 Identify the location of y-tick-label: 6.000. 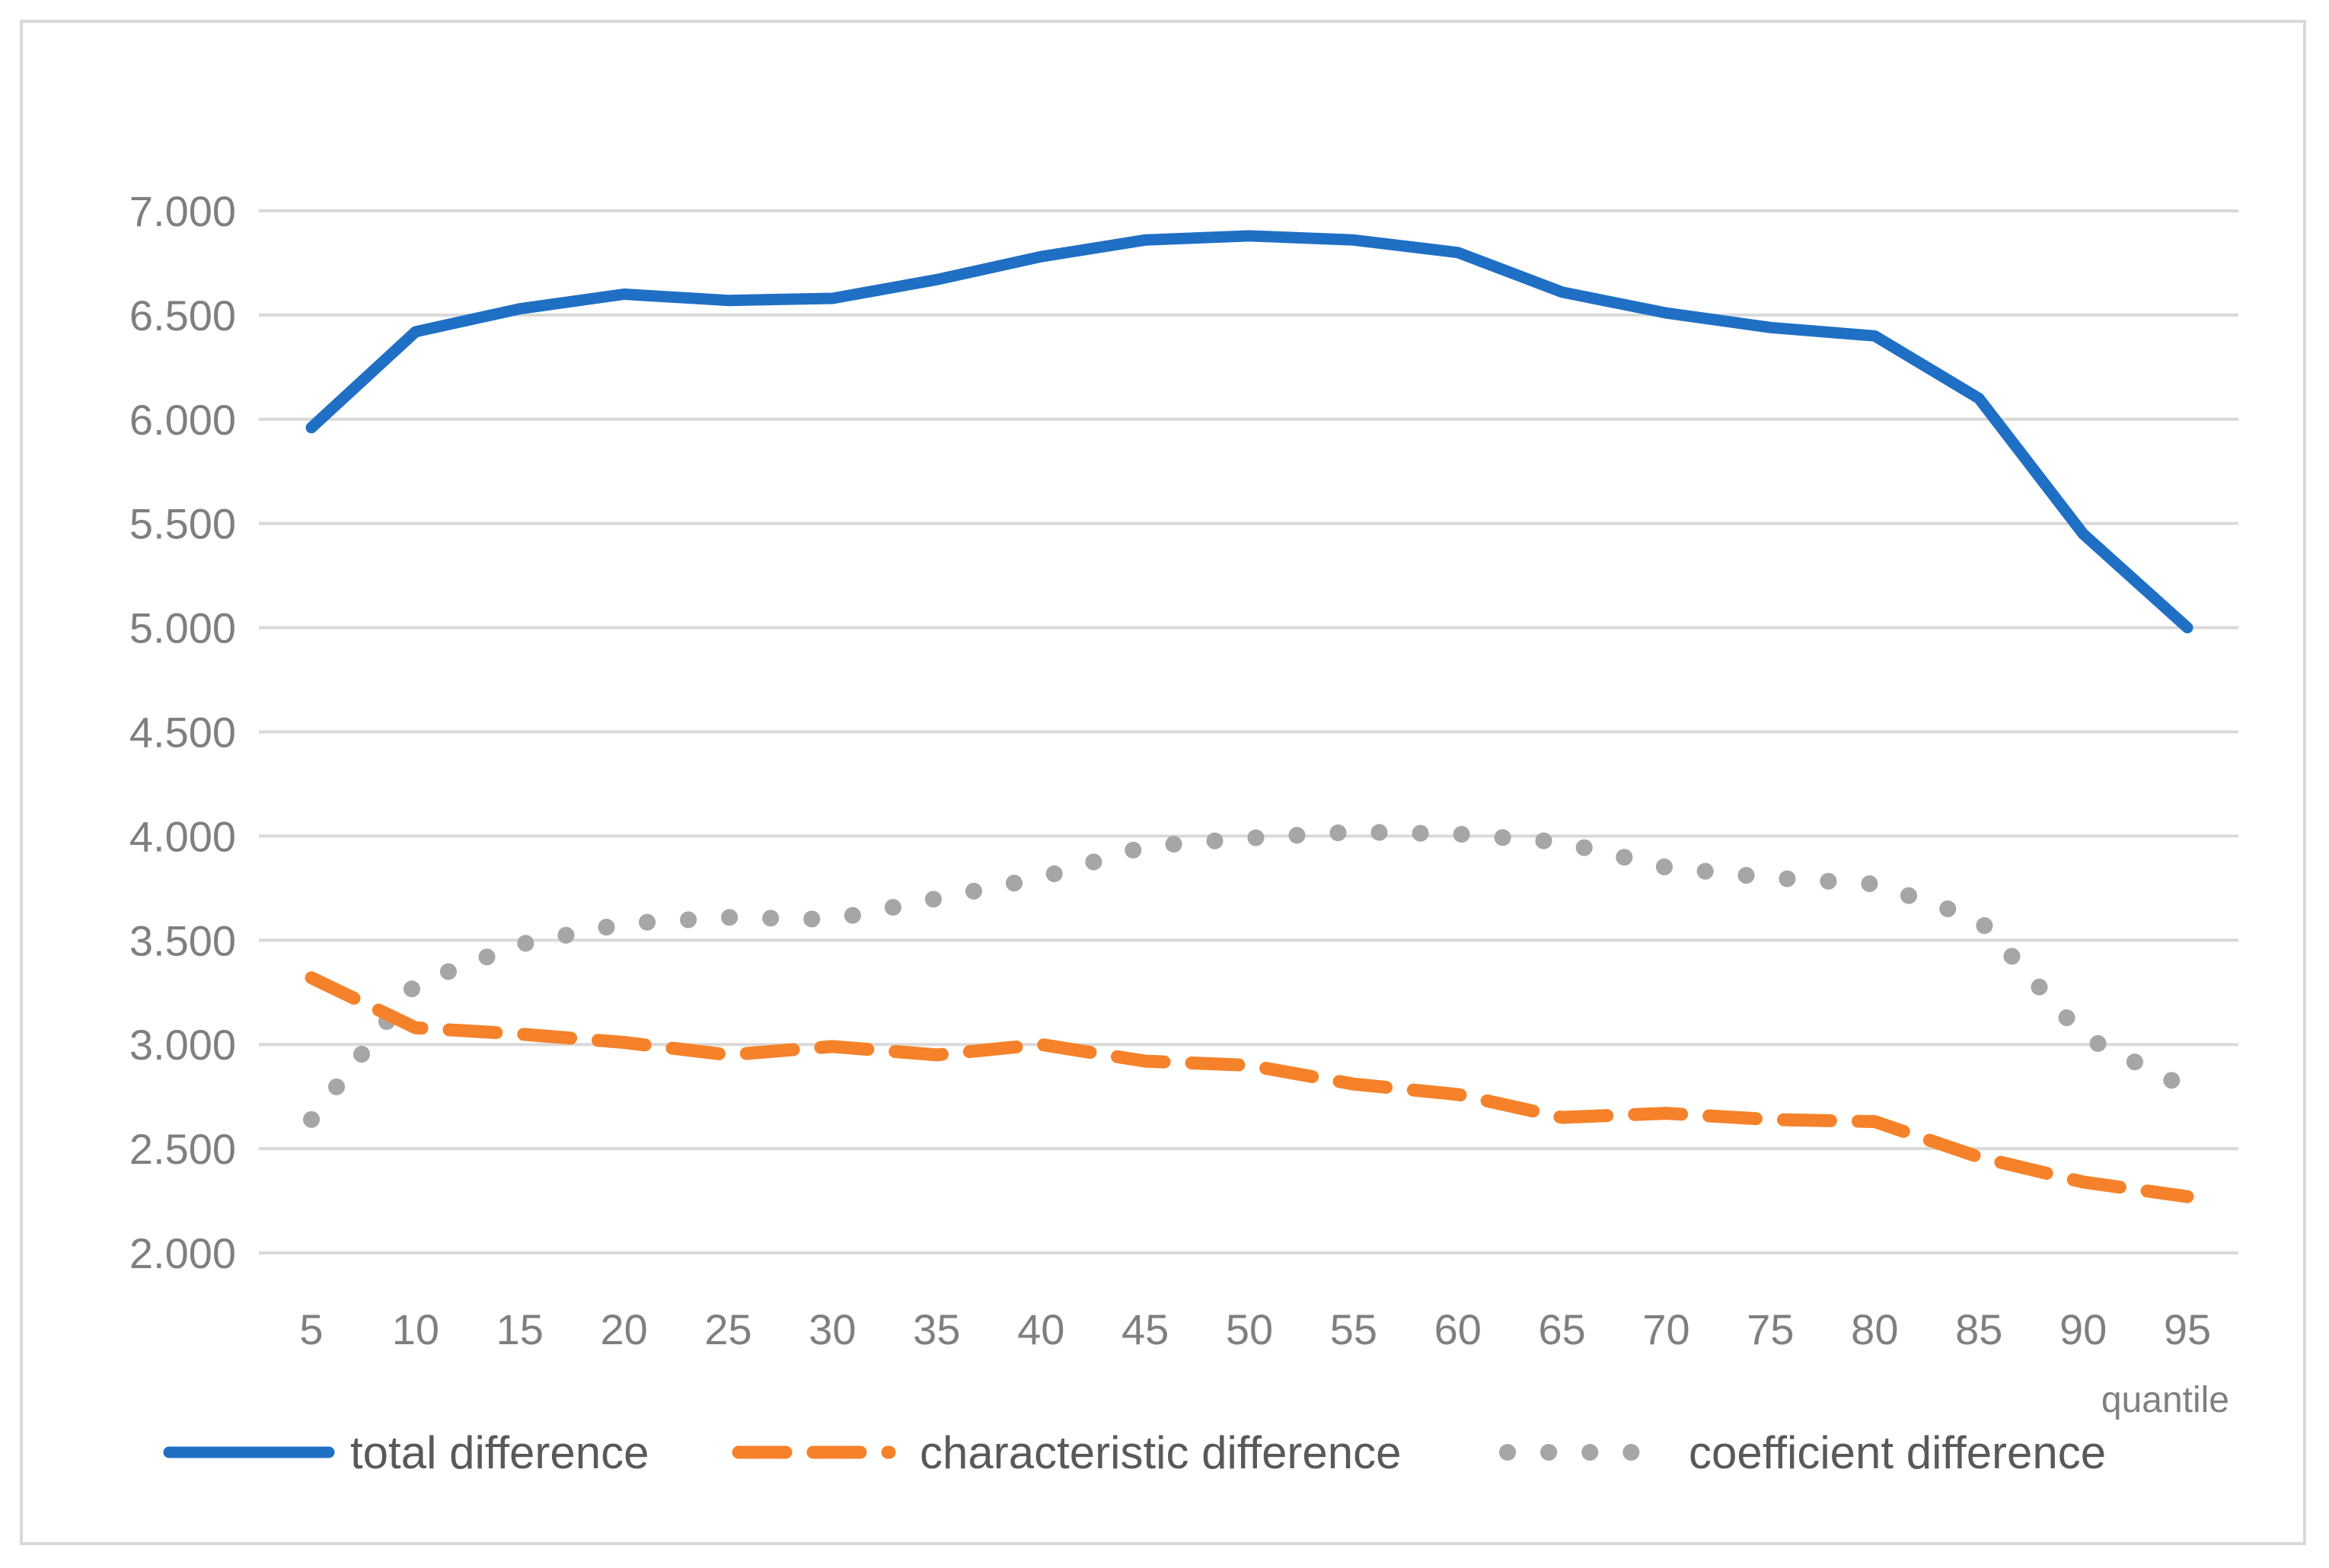
(183, 420).